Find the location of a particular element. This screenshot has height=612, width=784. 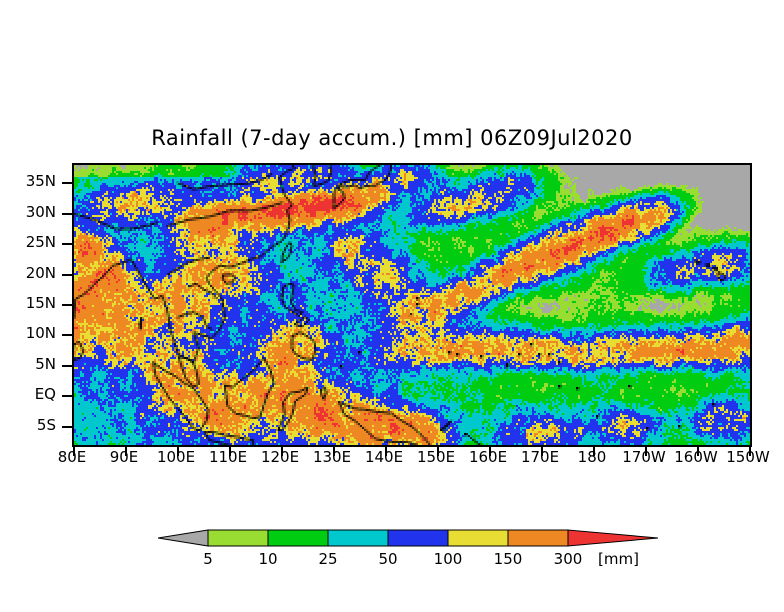

y-axis-tick-label: 5N is located at coordinates (45, 363).